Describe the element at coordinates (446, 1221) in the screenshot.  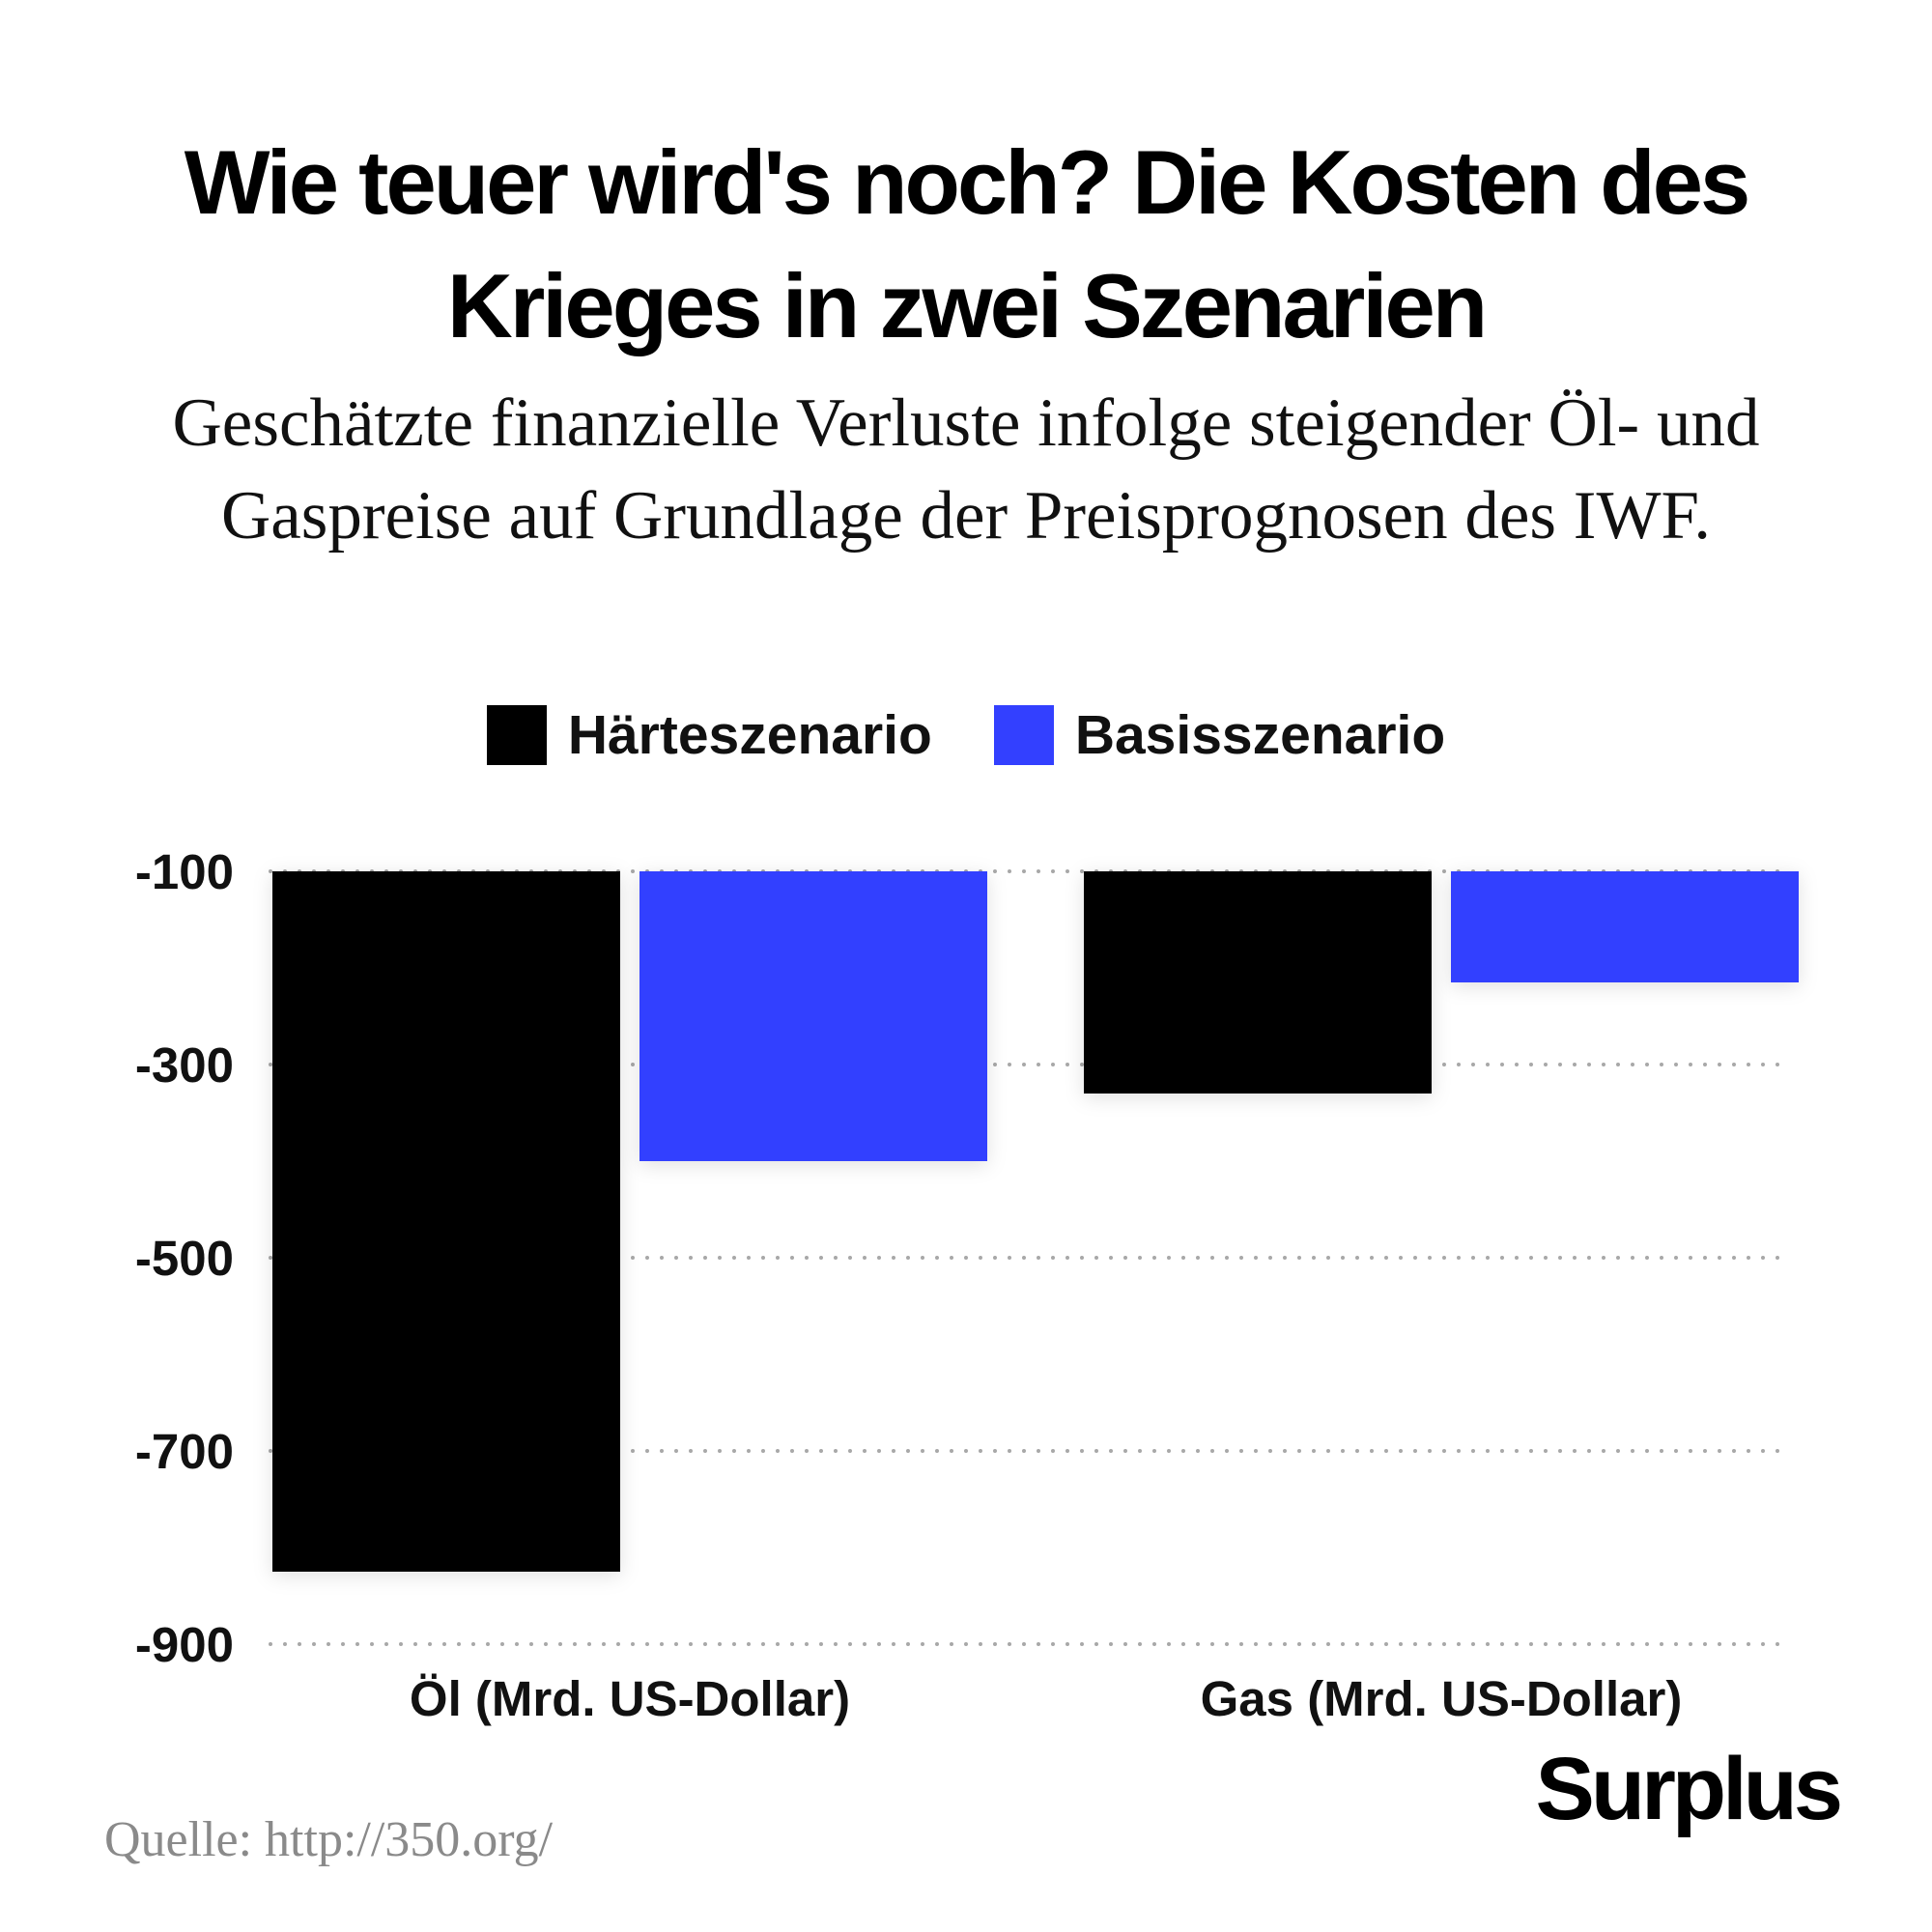
I see `bar-haerteszenario-oel` at that location.